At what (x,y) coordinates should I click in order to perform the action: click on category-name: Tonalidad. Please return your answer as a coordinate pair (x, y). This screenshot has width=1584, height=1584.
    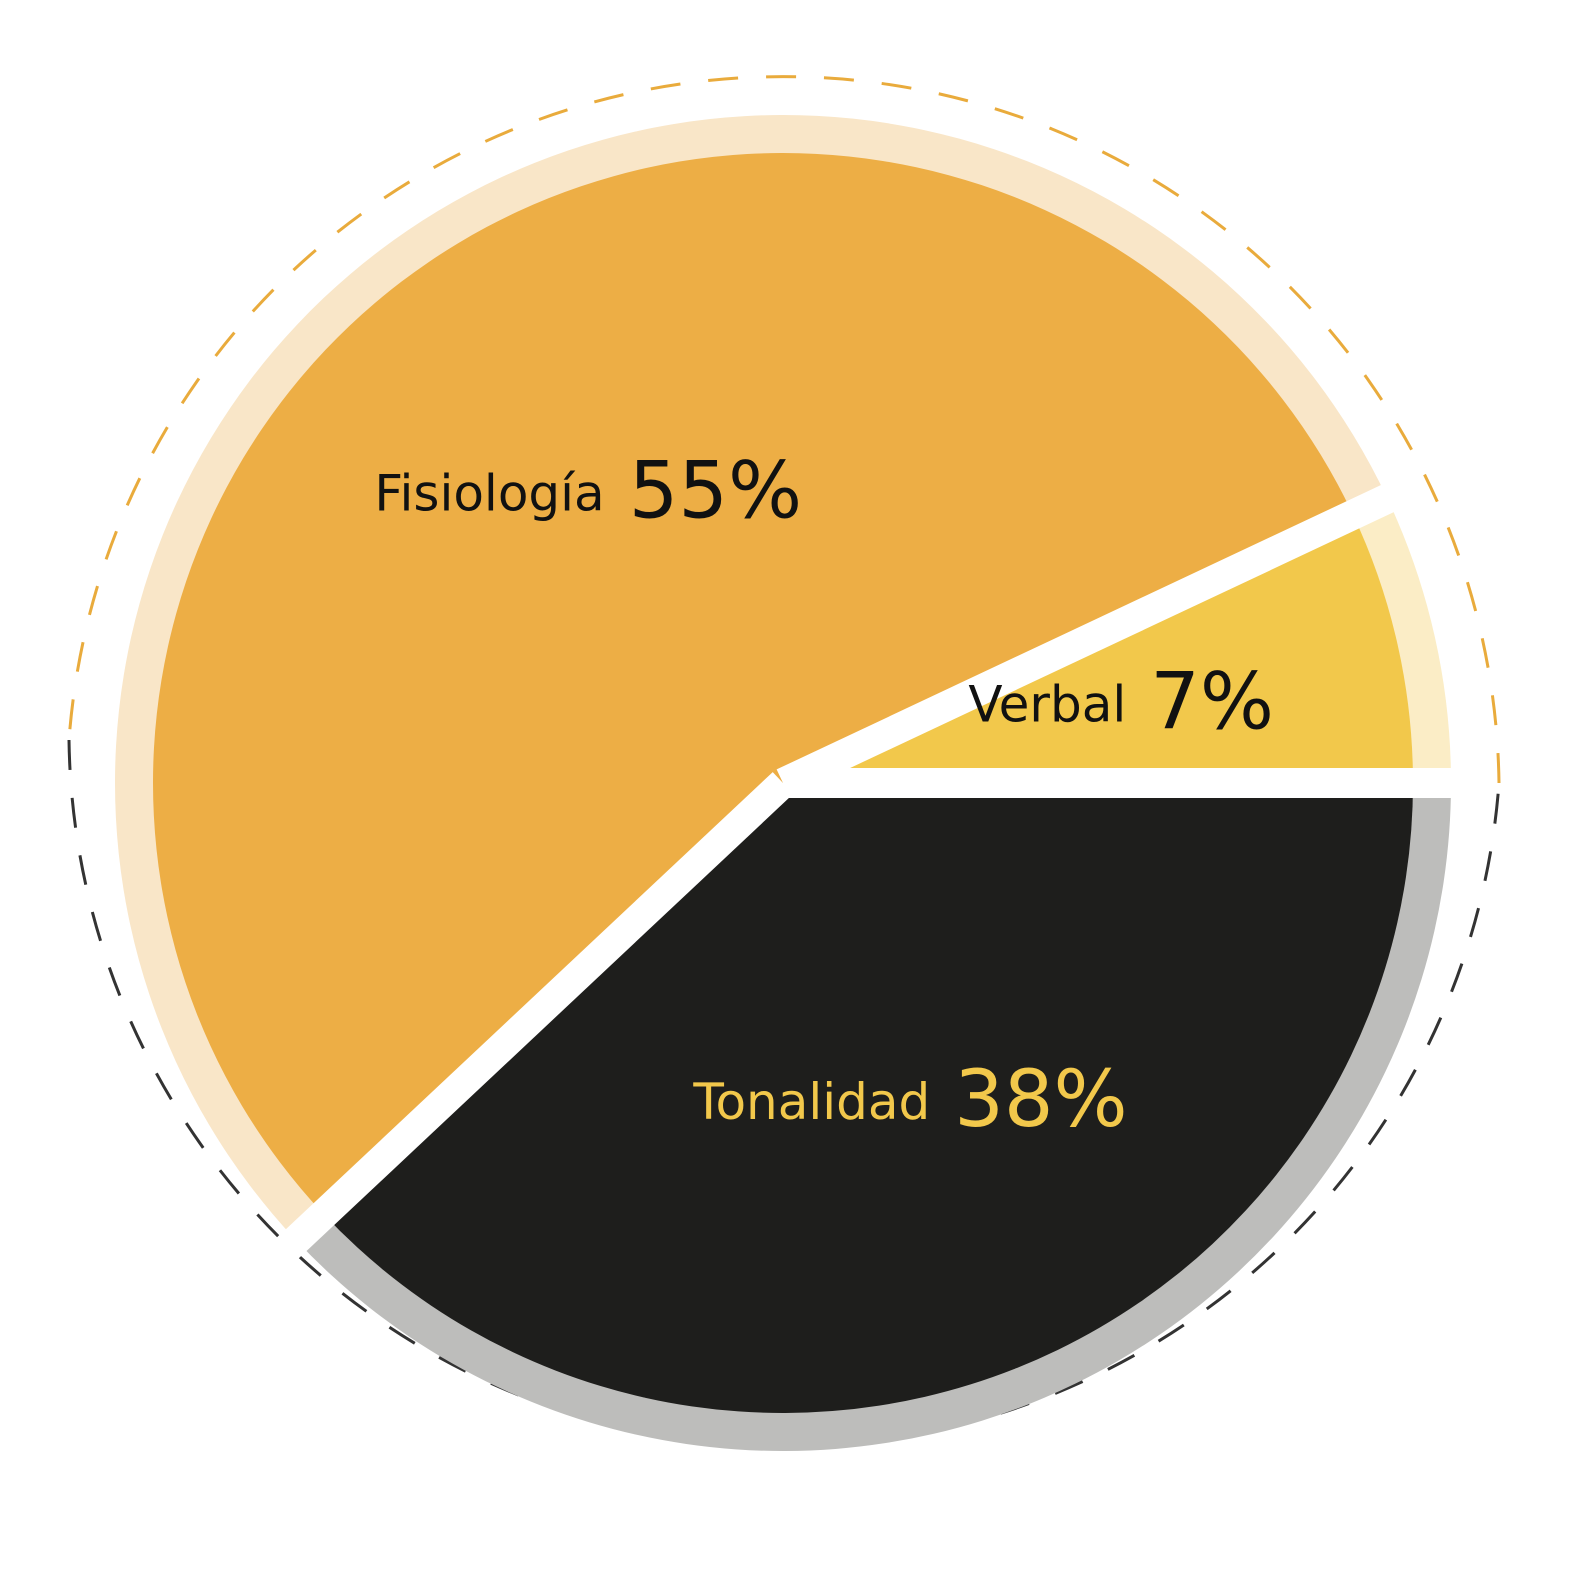
    Looking at the image, I should click on (811, 1102).